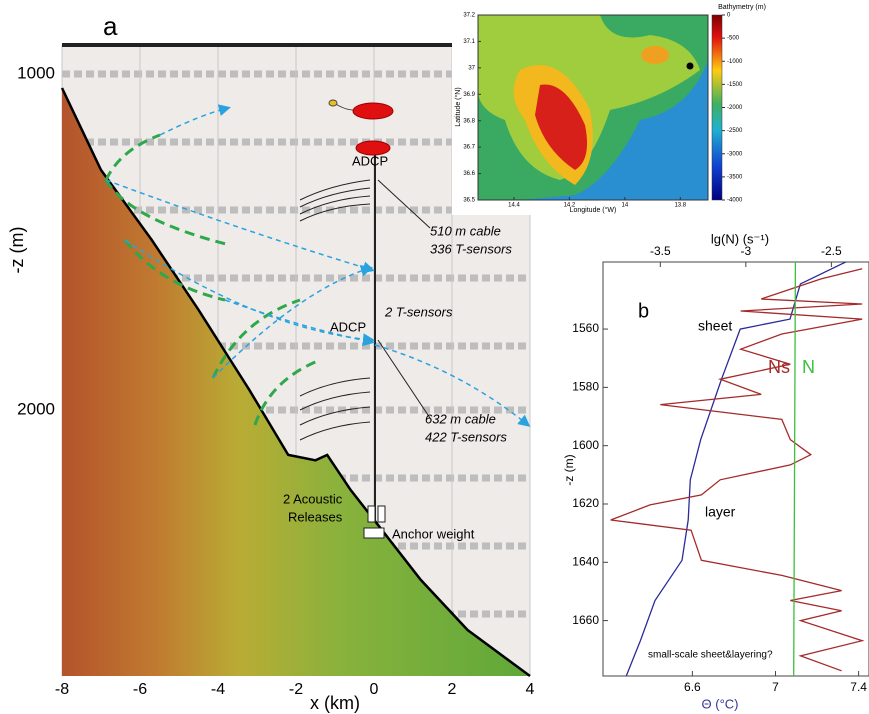 This screenshot has width=869, height=714. I want to click on y-tick-label: 1640, so click(585, 561).